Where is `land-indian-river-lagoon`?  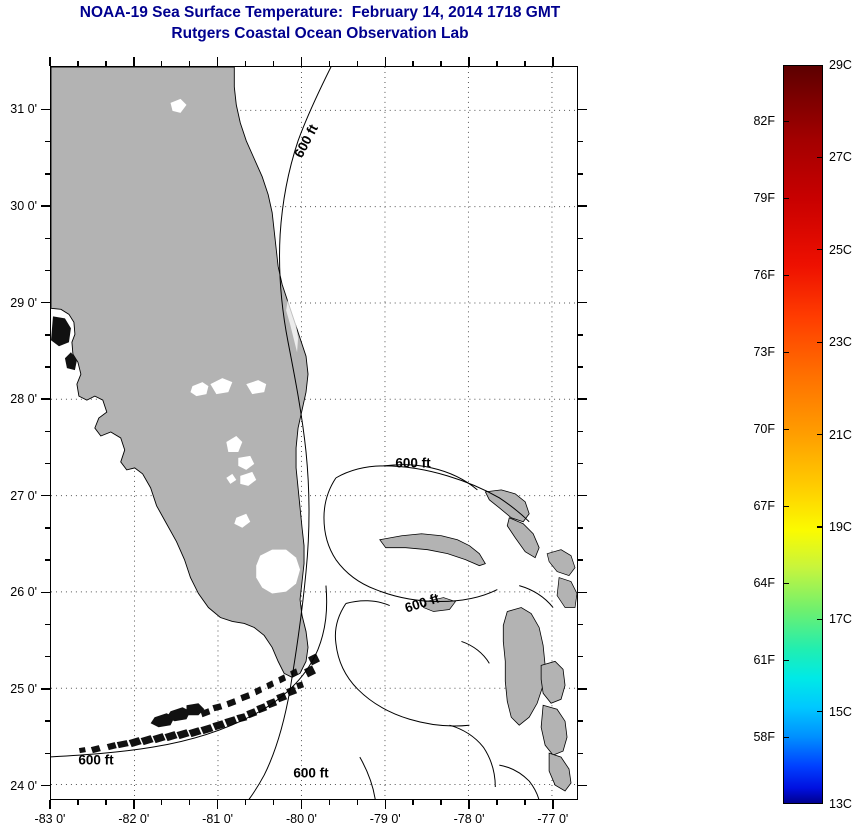 land-indian-river-lagoon is located at coordinates (292, 325).